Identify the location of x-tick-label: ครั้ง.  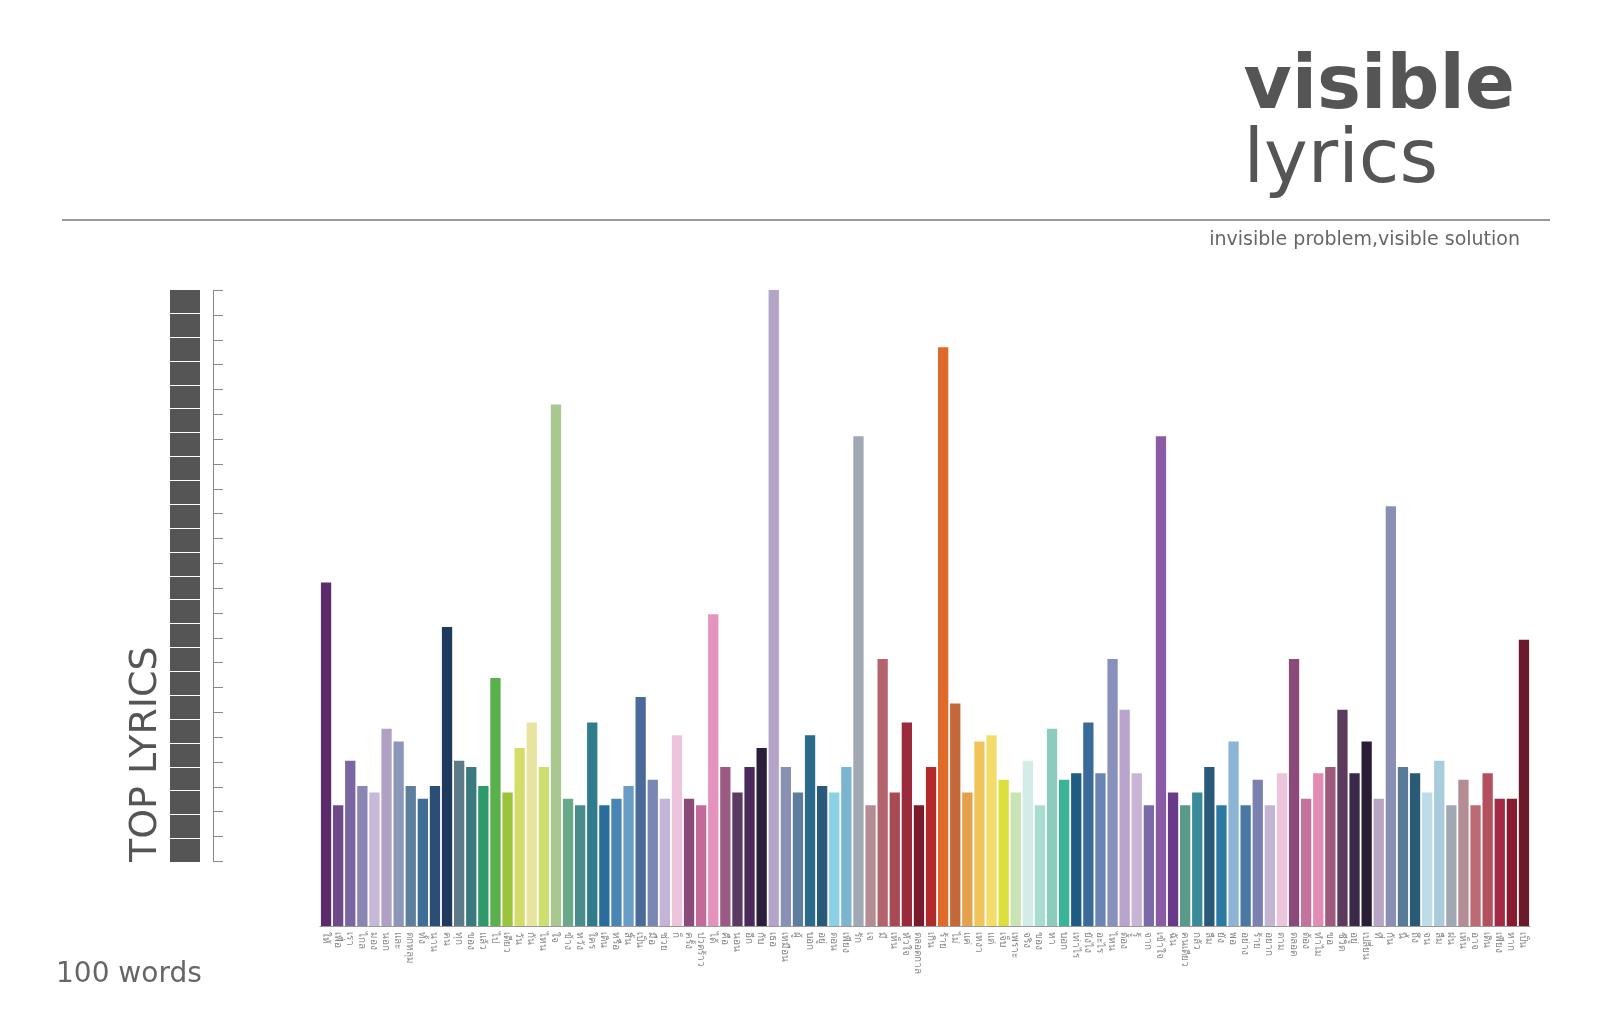
(690, 940).